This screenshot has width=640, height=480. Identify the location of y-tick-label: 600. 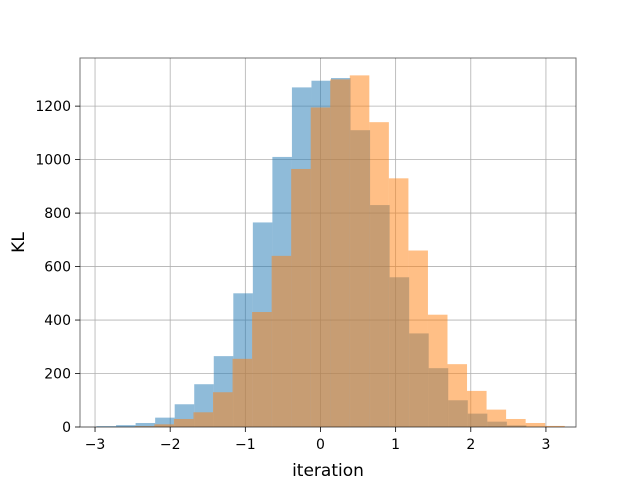
(57, 268).